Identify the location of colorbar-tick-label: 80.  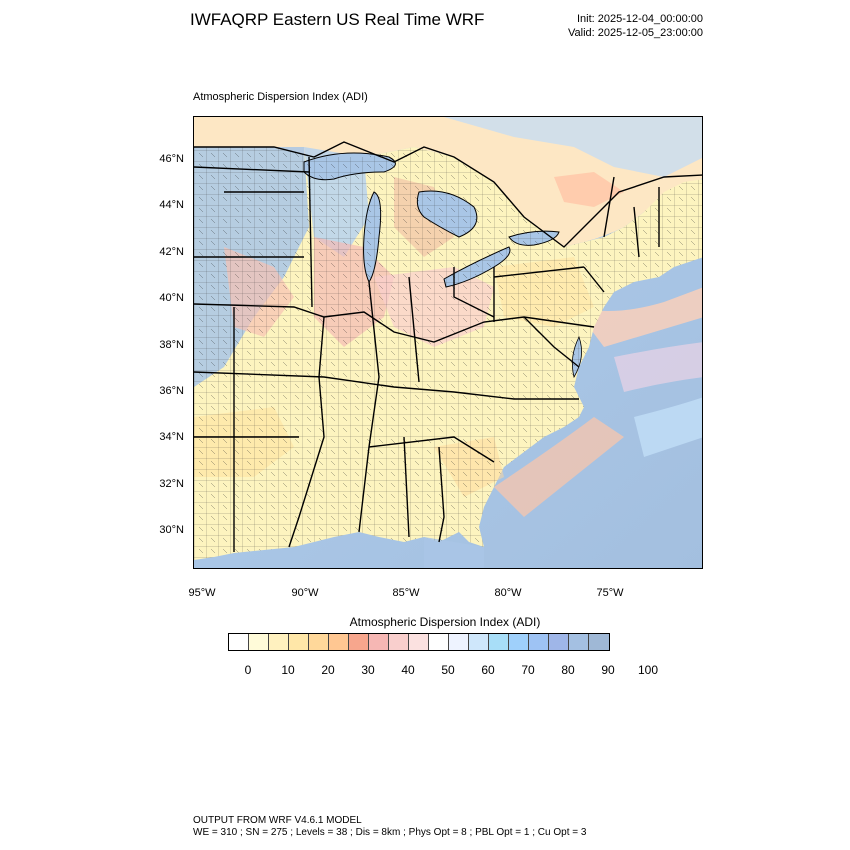
(568, 670).